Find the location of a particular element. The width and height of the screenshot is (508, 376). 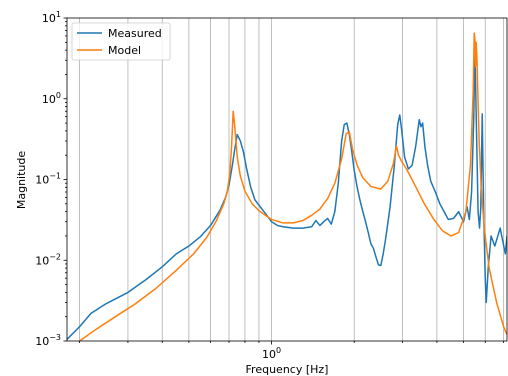

x-axis-label: Frequency [Hz] is located at coordinates (287, 369).